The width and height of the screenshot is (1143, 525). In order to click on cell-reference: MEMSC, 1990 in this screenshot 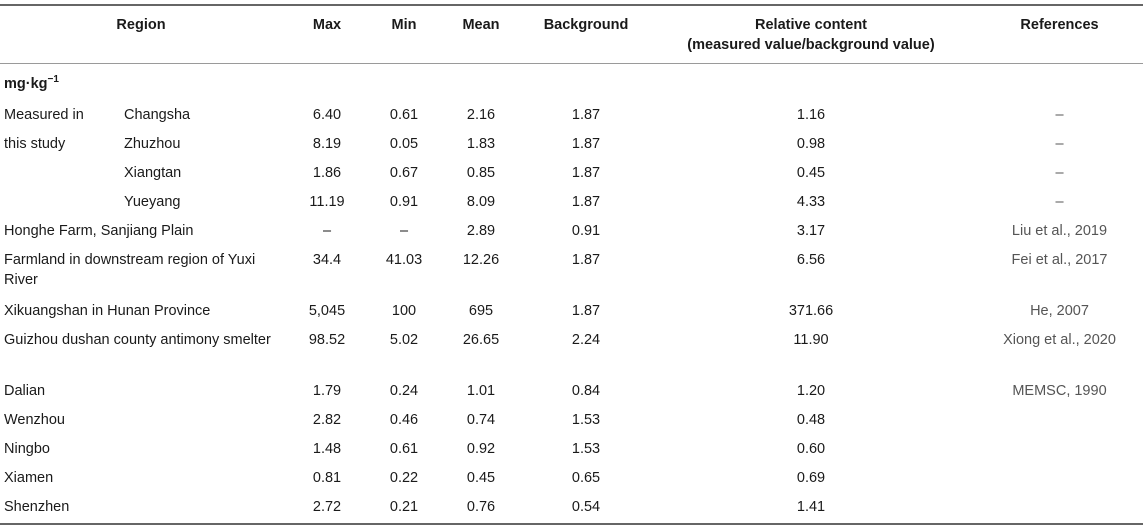, I will do `click(1059, 391)`.